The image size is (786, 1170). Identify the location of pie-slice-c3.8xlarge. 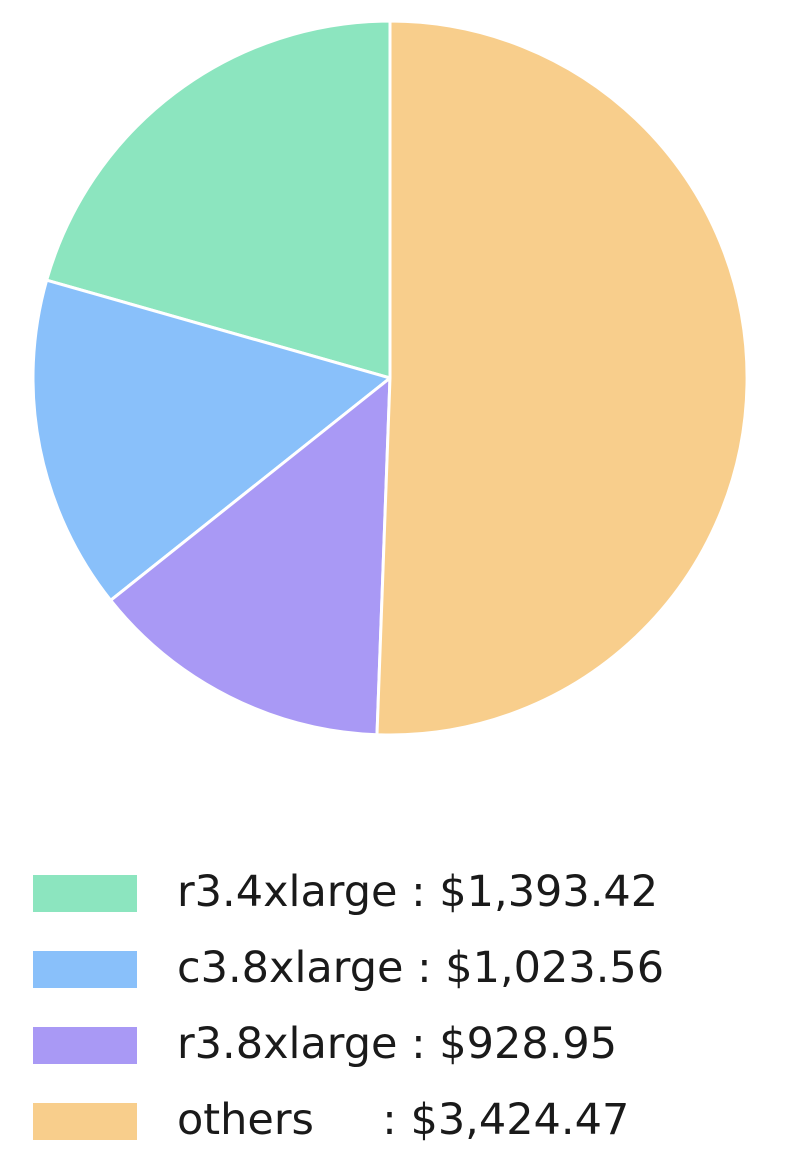
(211, 440).